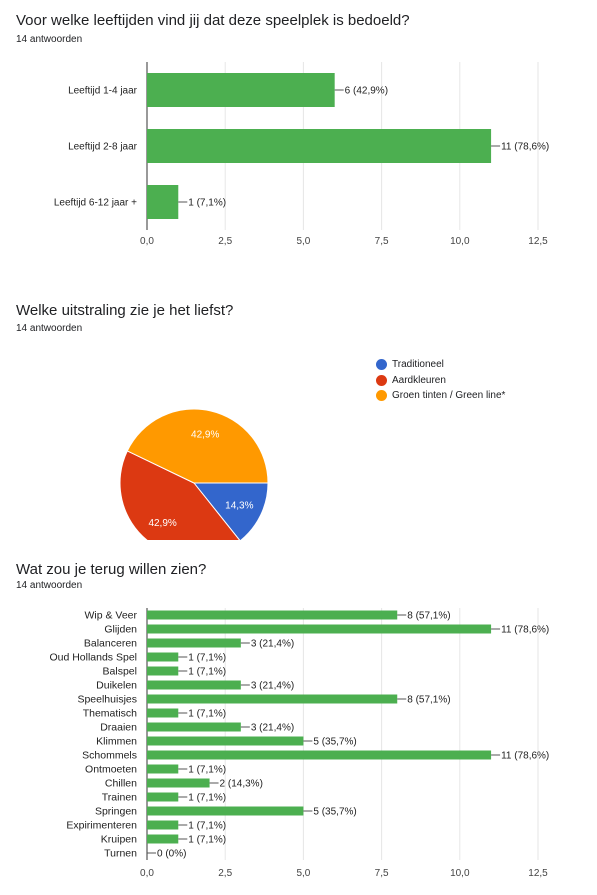  Describe the element at coordinates (110, 616) in the screenshot. I see `category-label: Wip & Veer` at that location.